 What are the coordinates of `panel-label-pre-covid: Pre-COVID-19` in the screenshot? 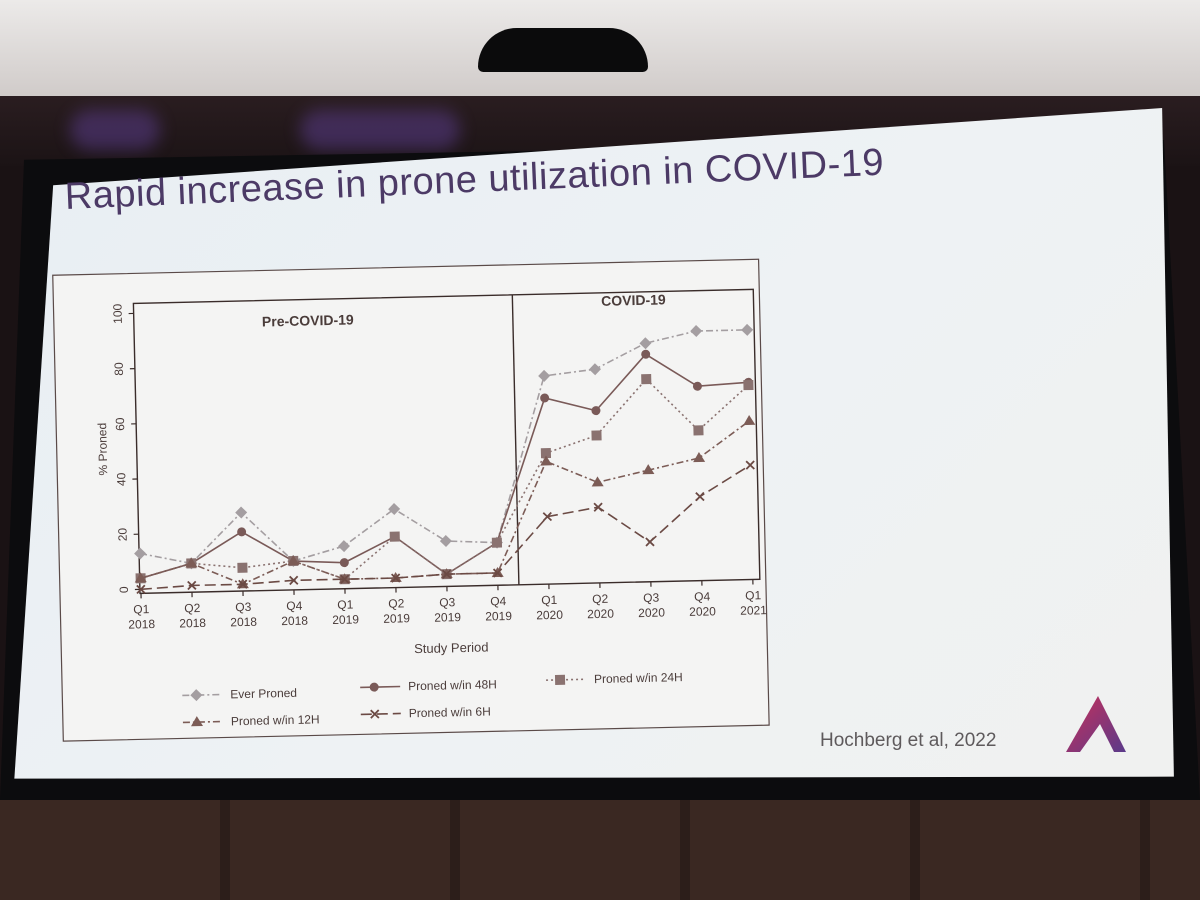 It's located at (308, 320).